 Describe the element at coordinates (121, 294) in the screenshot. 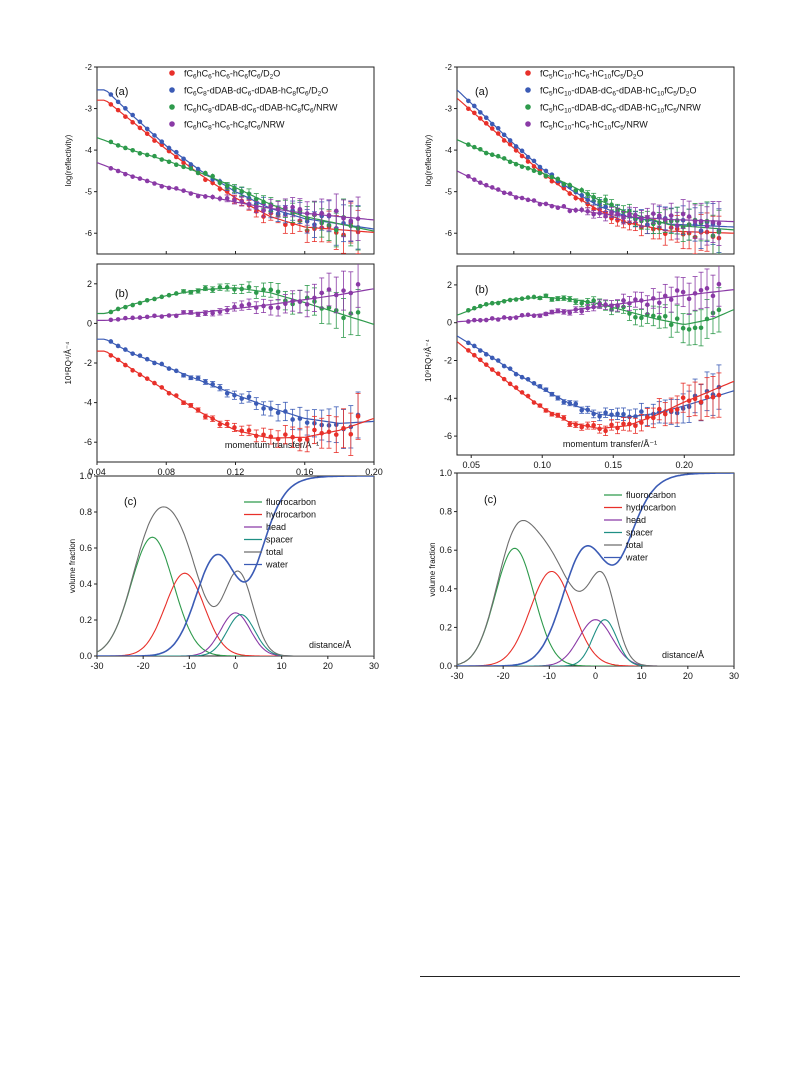

I see `panel-label: (b)` at that location.